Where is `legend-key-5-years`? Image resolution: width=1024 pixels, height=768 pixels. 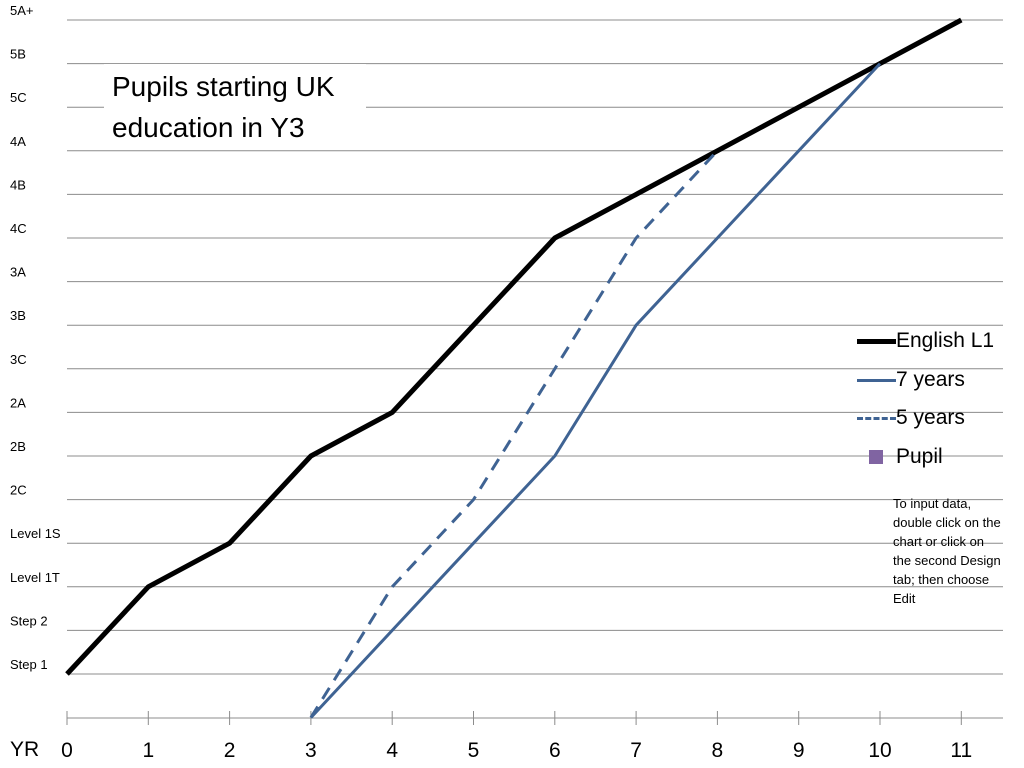 legend-key-5-years is located at coordinates (875, 418).